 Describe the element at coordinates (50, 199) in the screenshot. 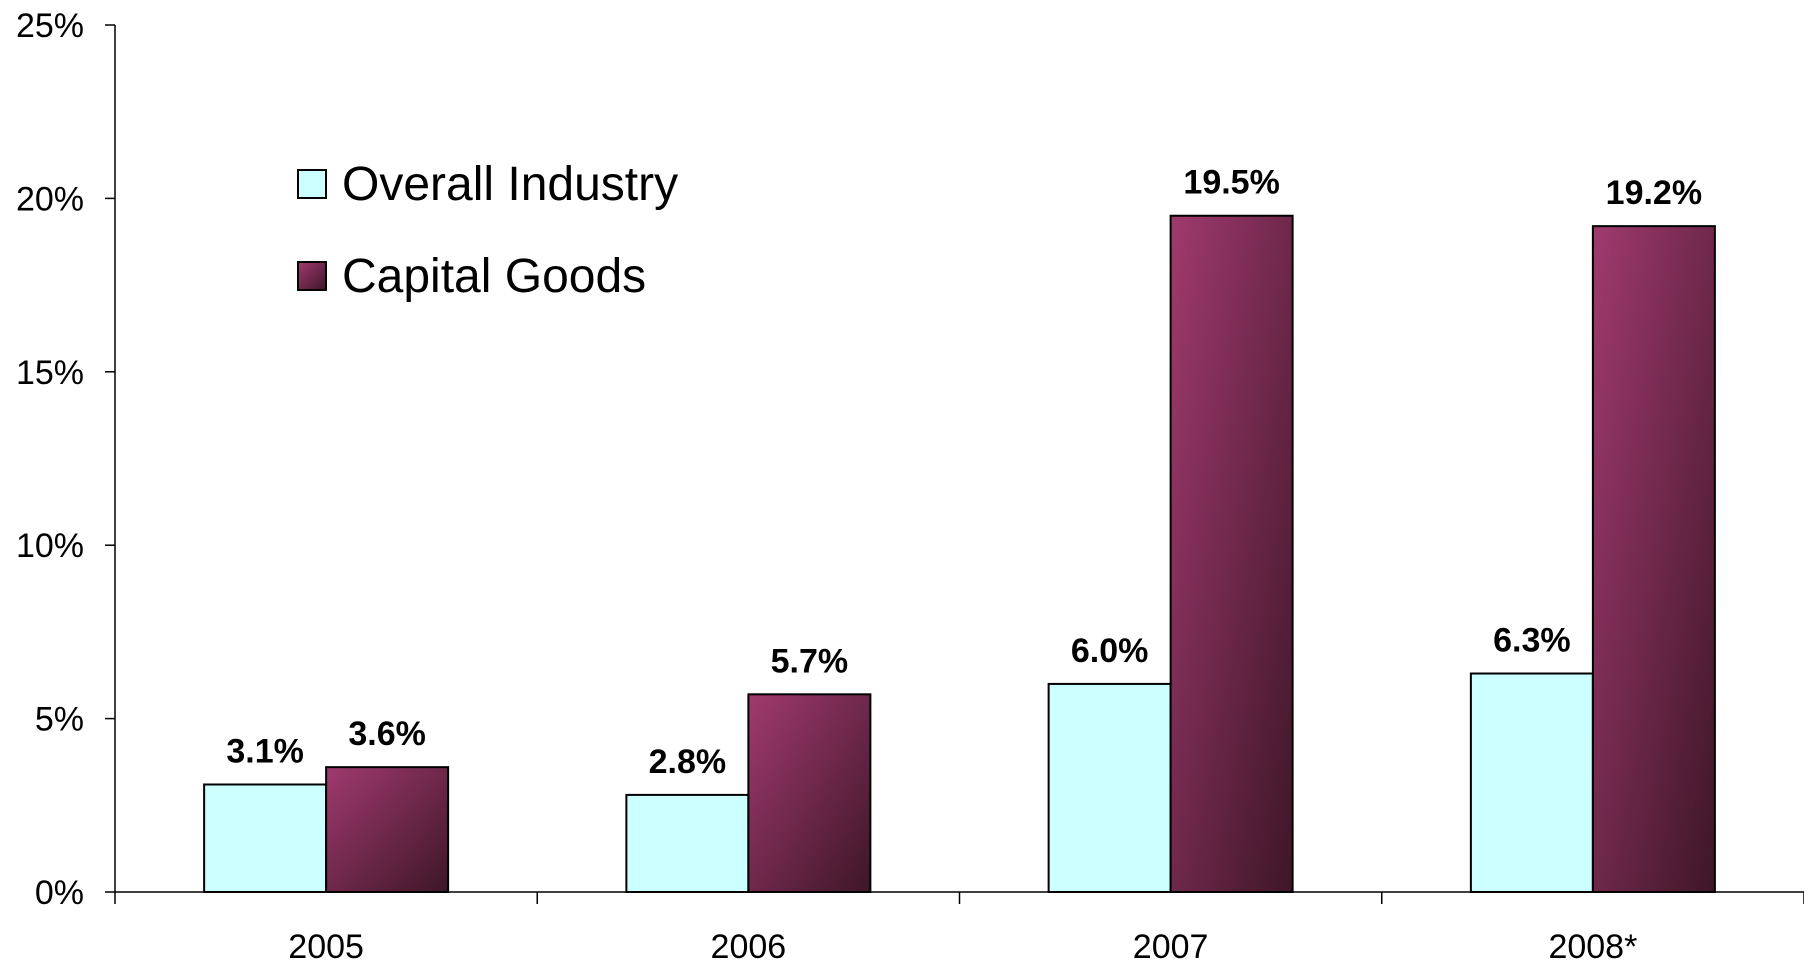

I see `y-tick-label: 20%` at that location.